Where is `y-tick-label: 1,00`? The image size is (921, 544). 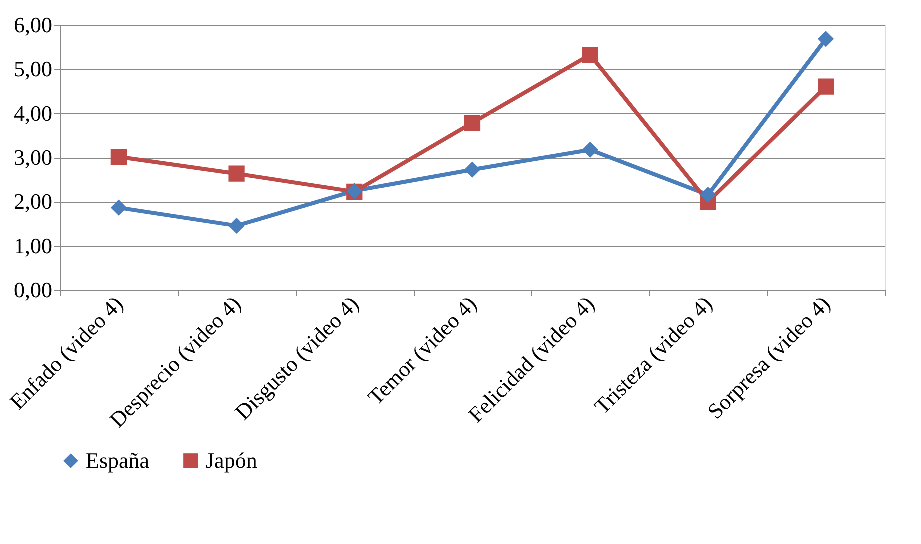 y-tick-label: 1,00 is located at coordinates (33, 245).